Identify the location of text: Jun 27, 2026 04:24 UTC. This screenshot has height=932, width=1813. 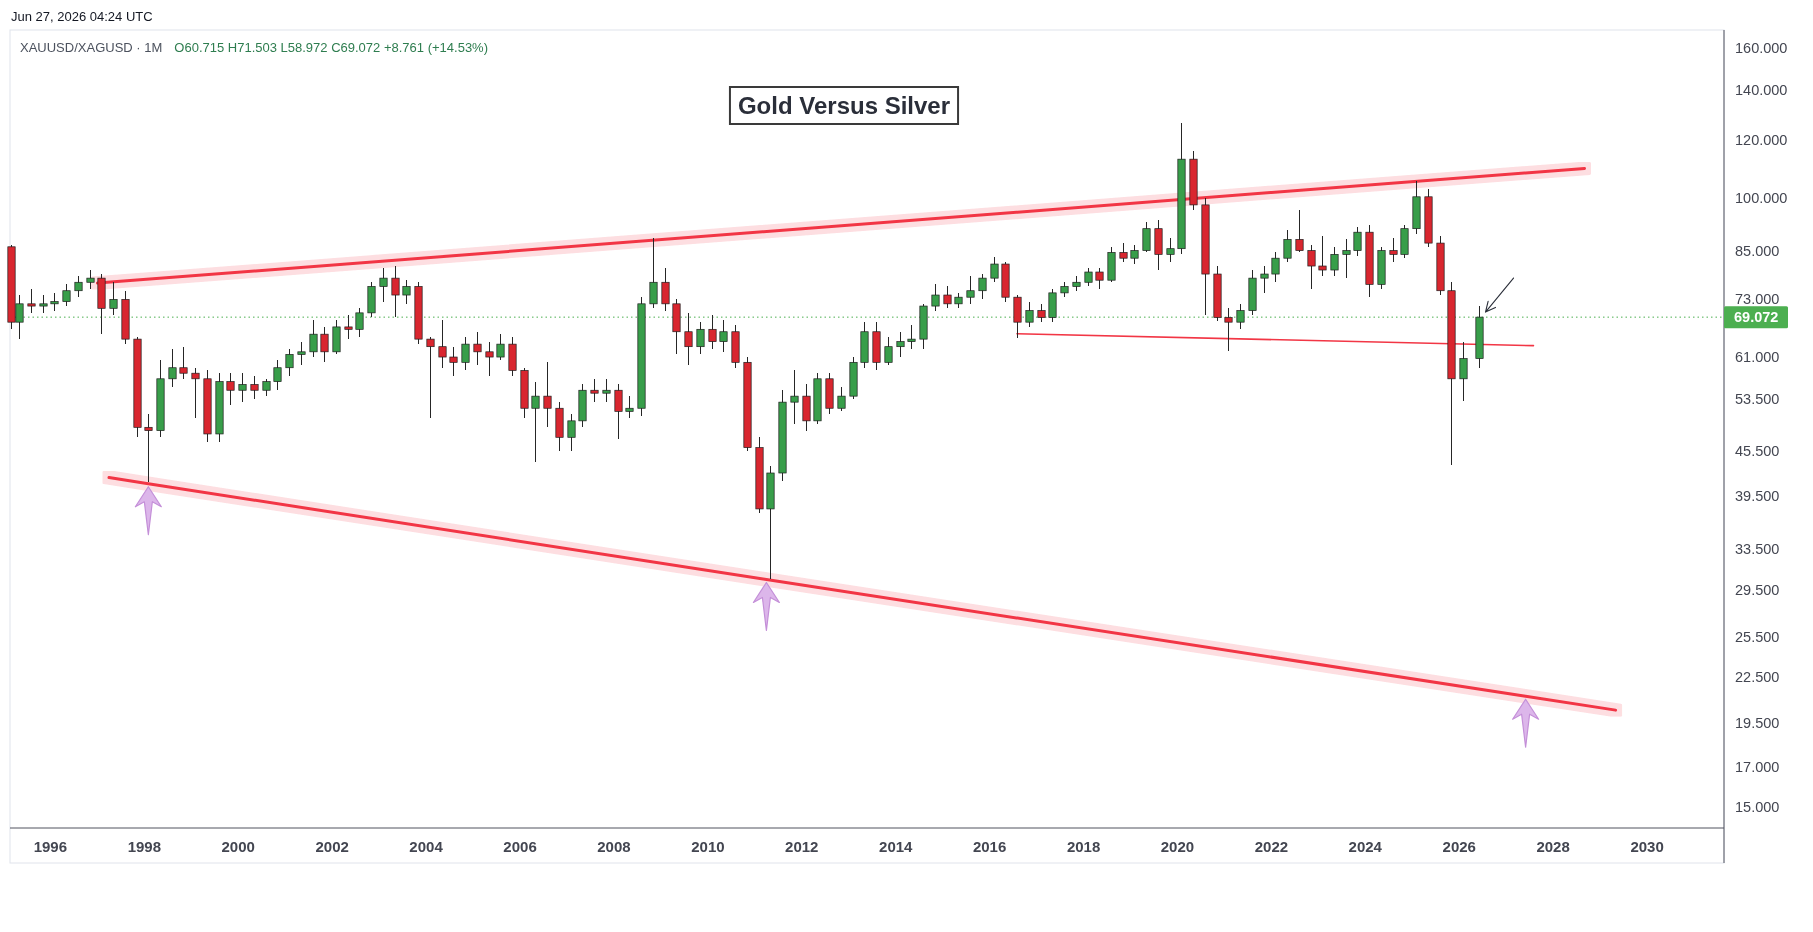
(82, 16).